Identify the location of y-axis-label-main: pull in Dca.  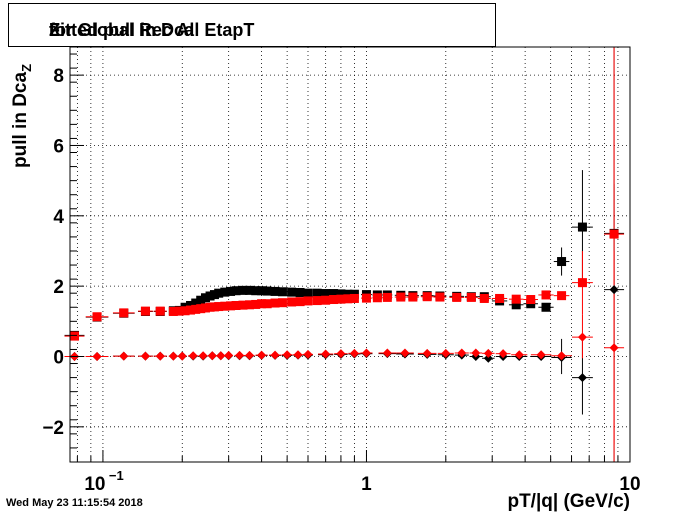
(20, 119).